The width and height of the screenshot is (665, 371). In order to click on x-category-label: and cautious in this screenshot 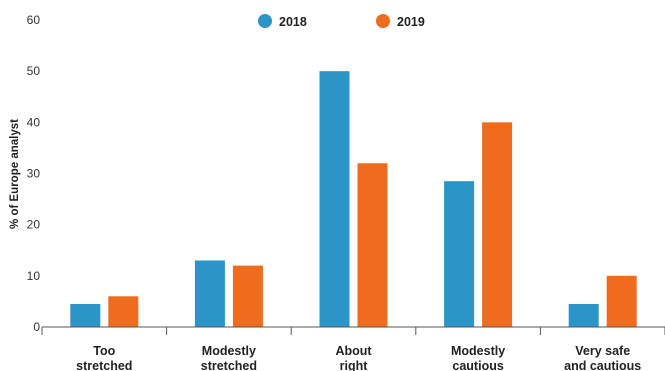, I will do `click(602, 365)`.